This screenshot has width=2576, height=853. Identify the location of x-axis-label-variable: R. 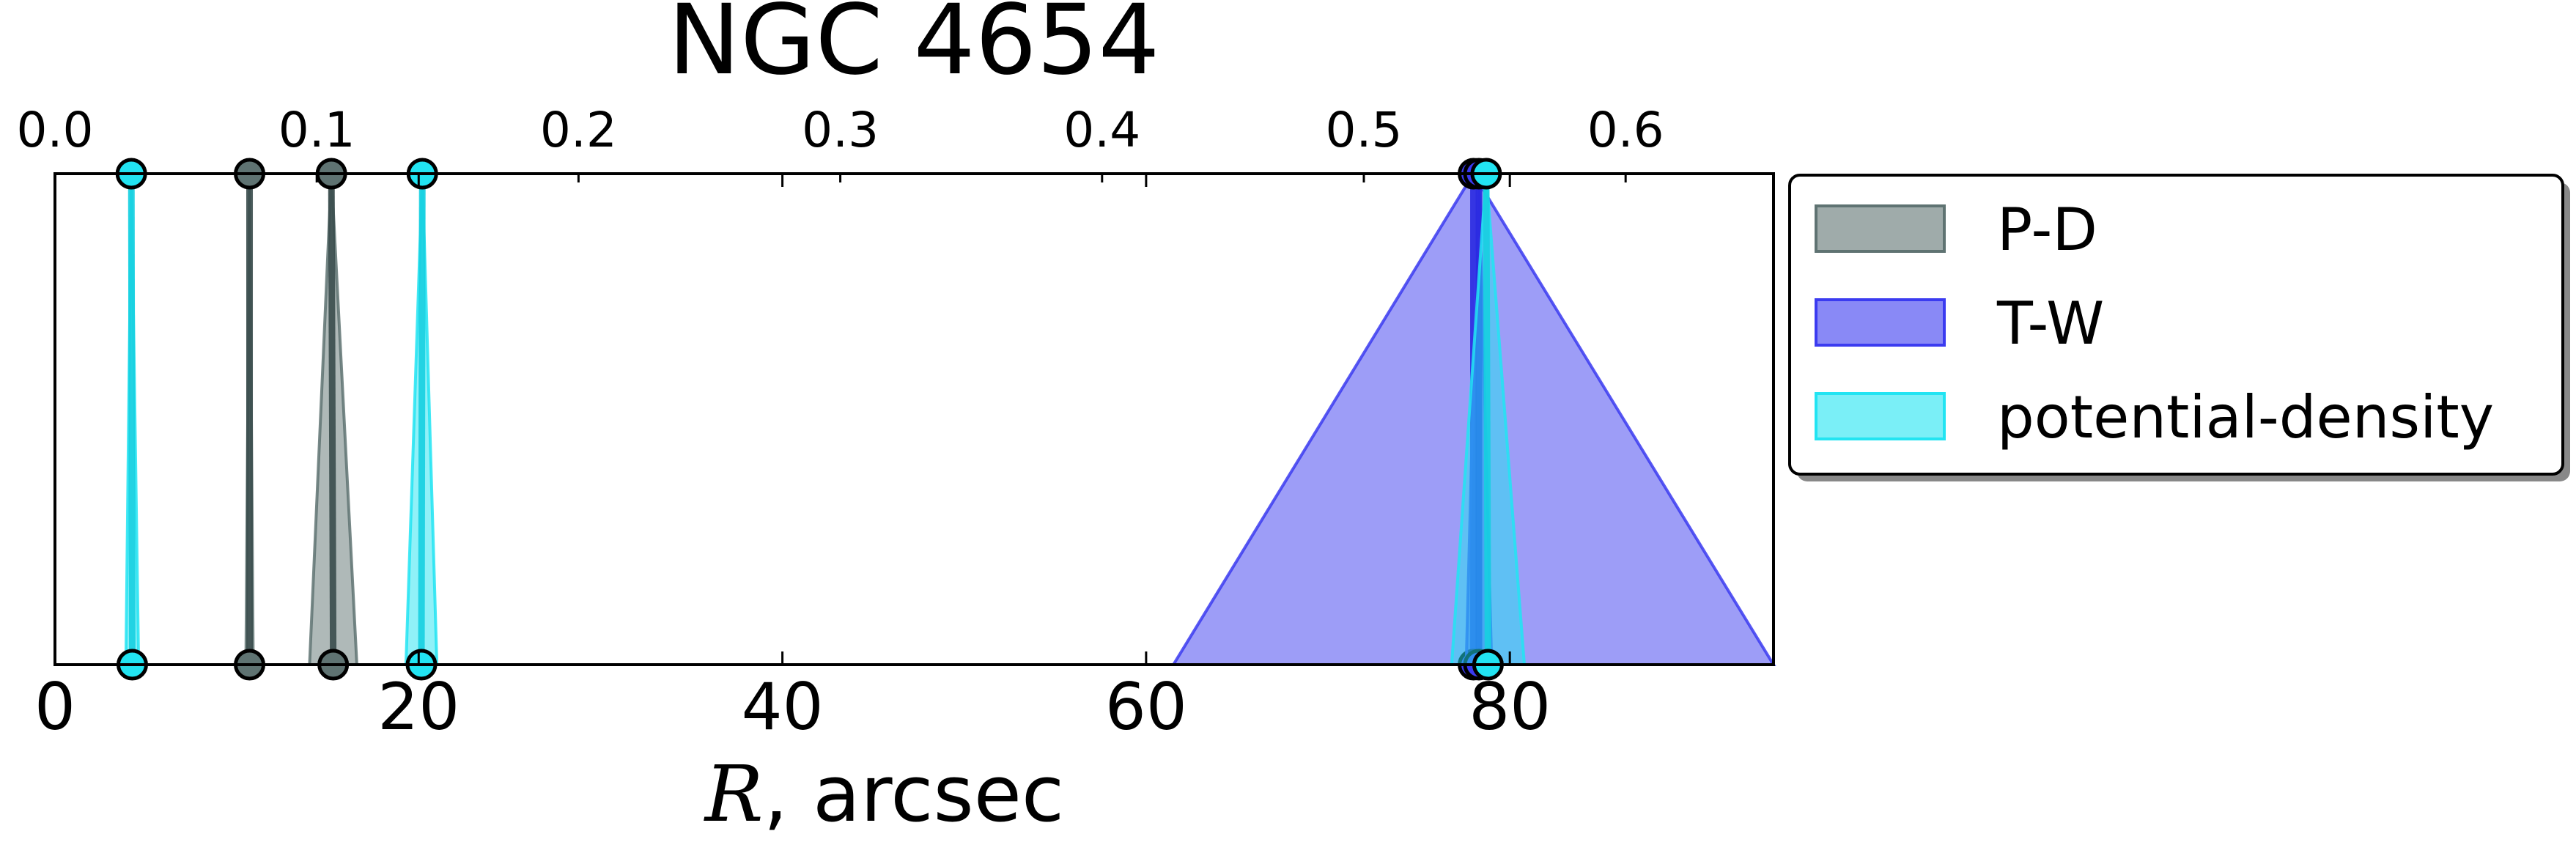
(734, 794).